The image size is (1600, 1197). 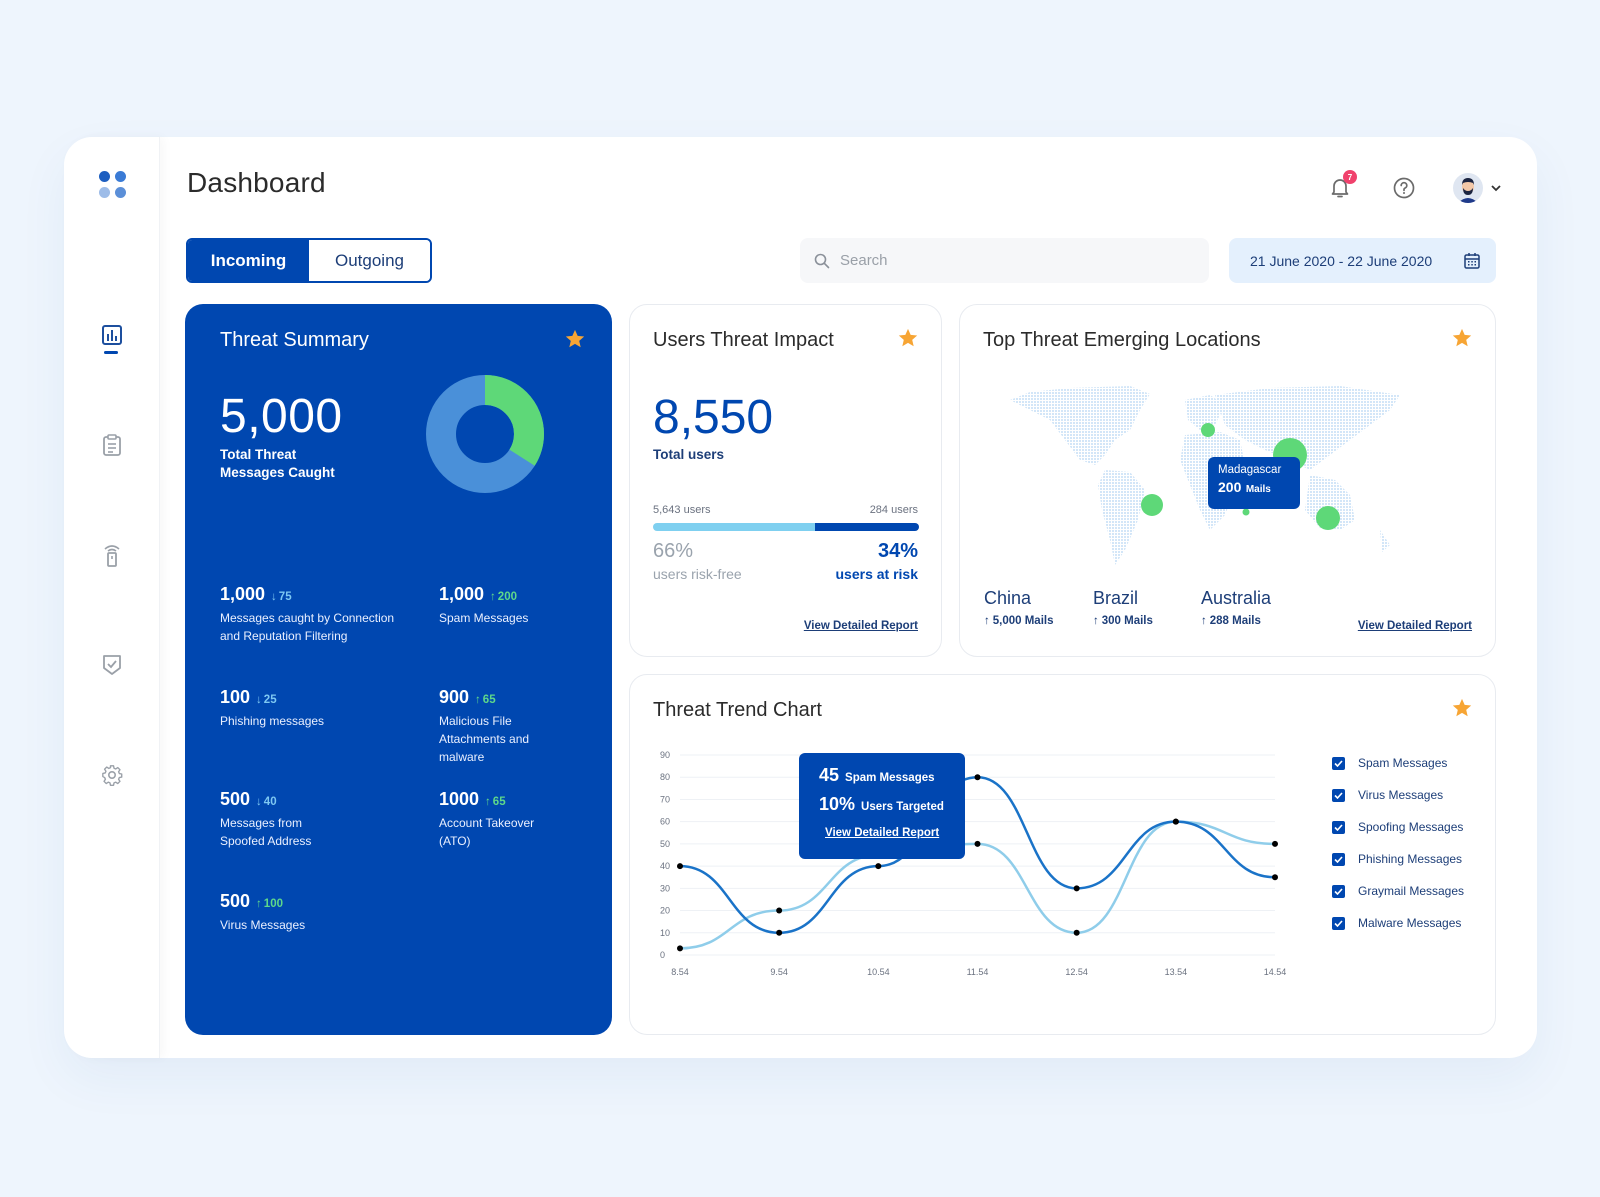 I want to click on user-menu-button, so click(x=1477, y=188).